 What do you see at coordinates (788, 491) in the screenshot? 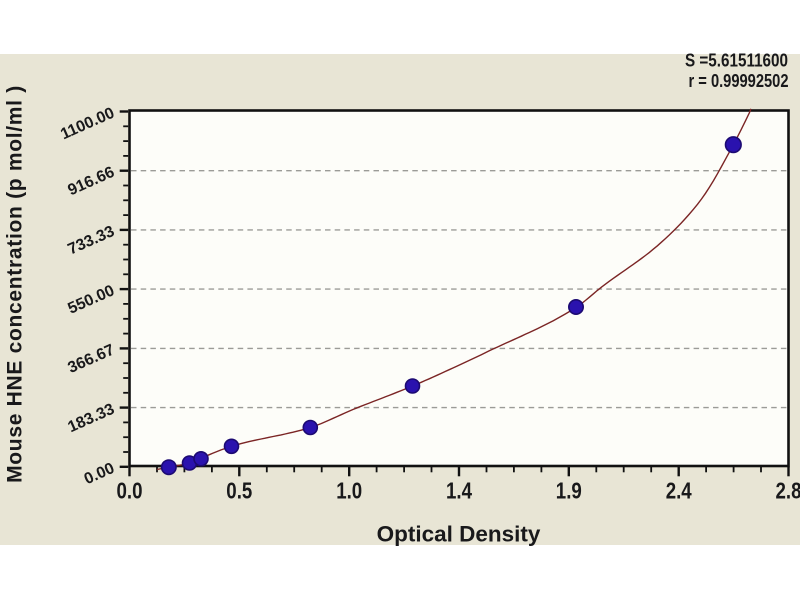
I see `svg-text: 2.8` at bounding box center [788, 491].